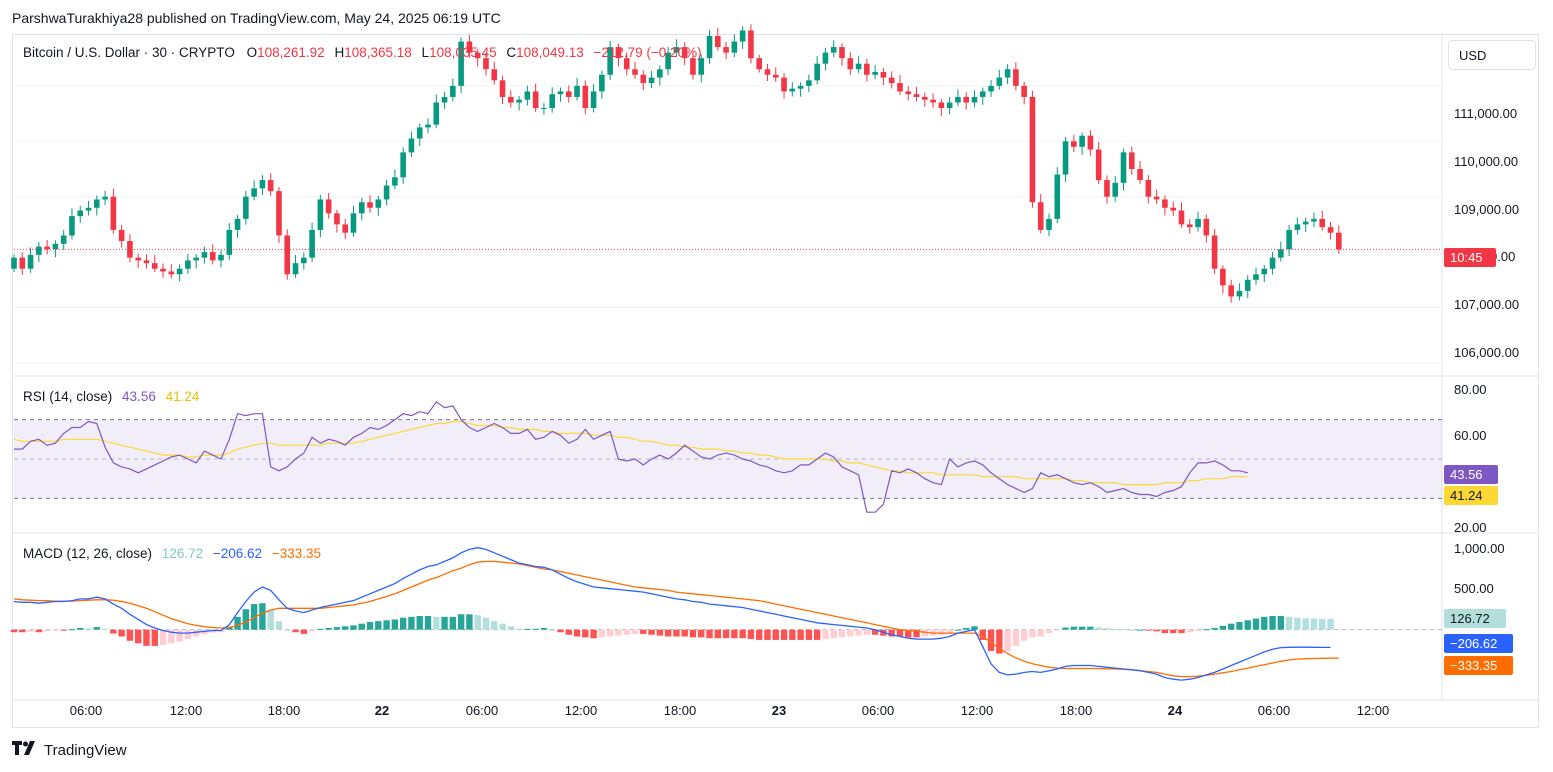 The image size is (1553, 772). Describe the element at coordinates (1470, 389) in the screenshot. I see `rsi-tick: 80.00` at that location.